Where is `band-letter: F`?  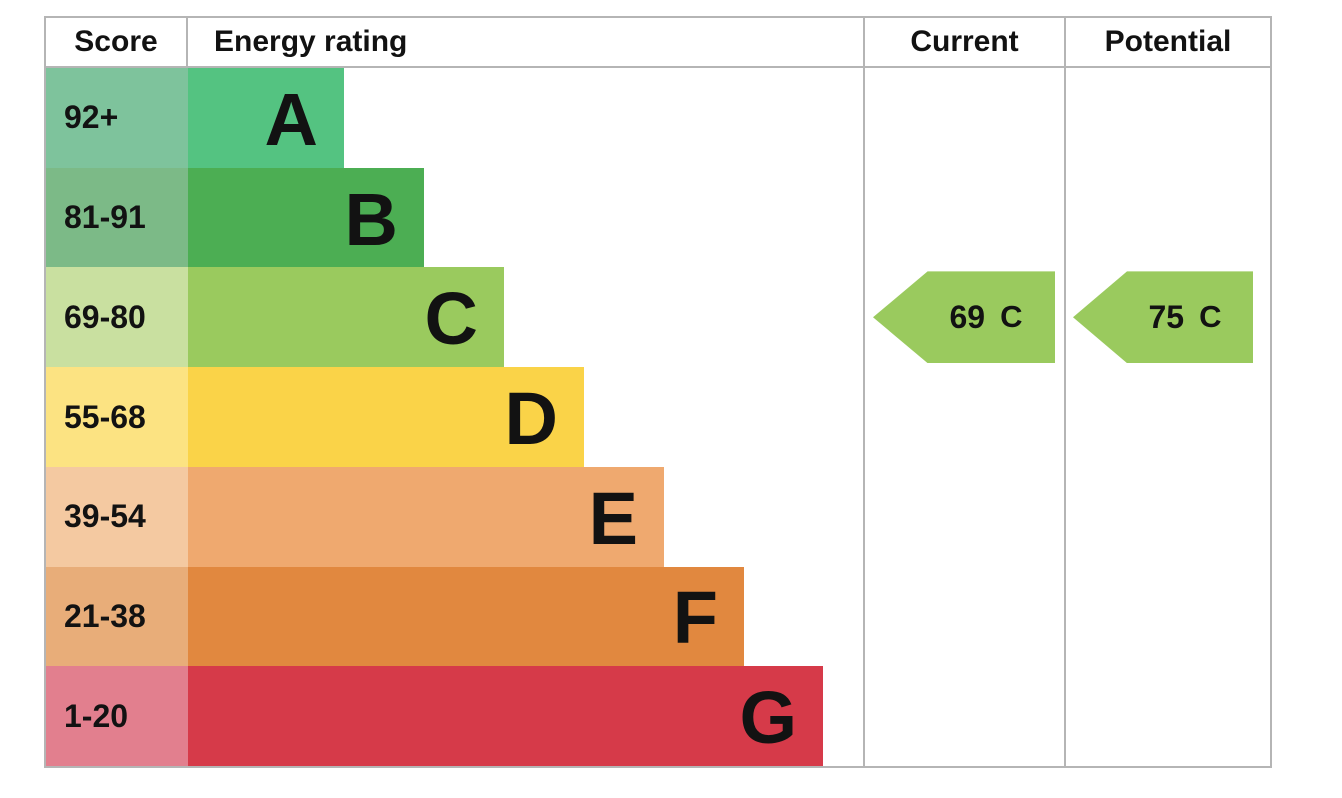 band-letter: F is located at coordinates (695, 618).